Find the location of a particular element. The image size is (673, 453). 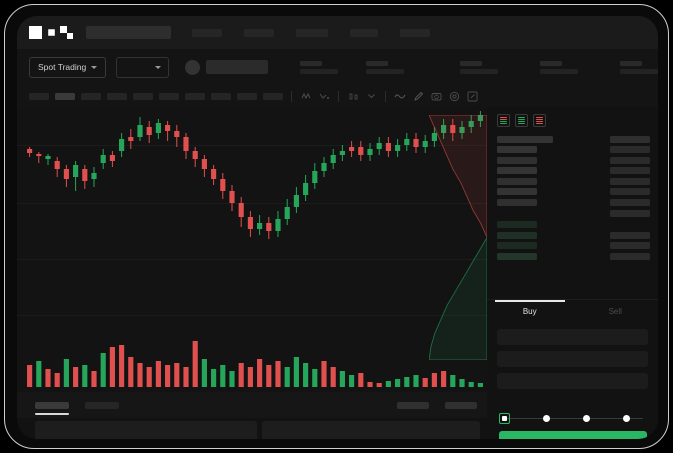

search-input is located at coordinates (128, 32).